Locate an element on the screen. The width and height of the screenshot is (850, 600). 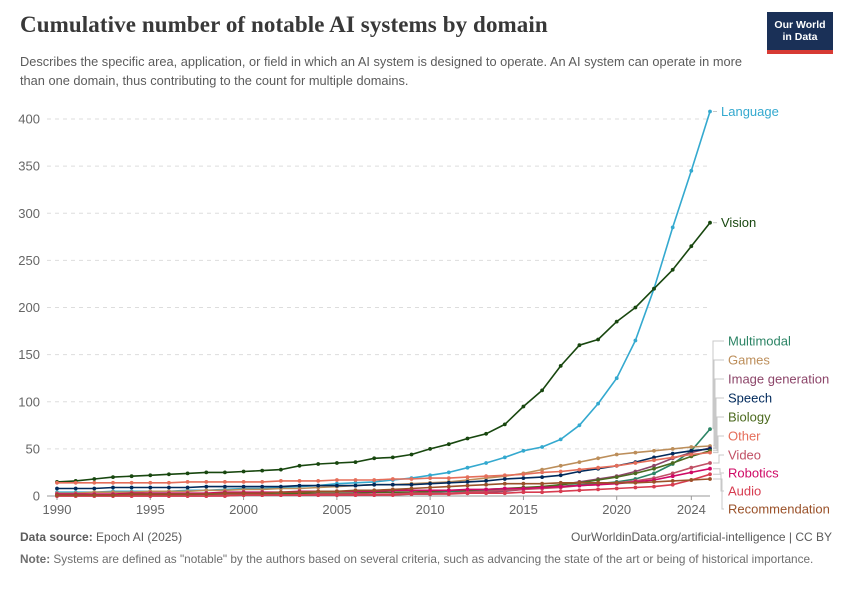
series-end-label-video: Video is located at coordinates (744, 455).